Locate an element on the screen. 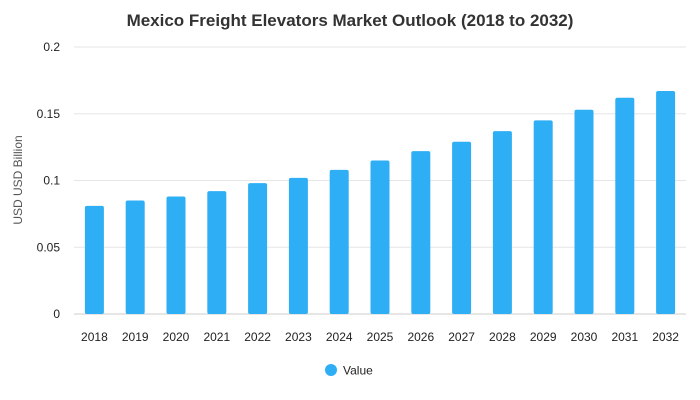  y-tick-label: 0 is located at coordinates (56, 314).